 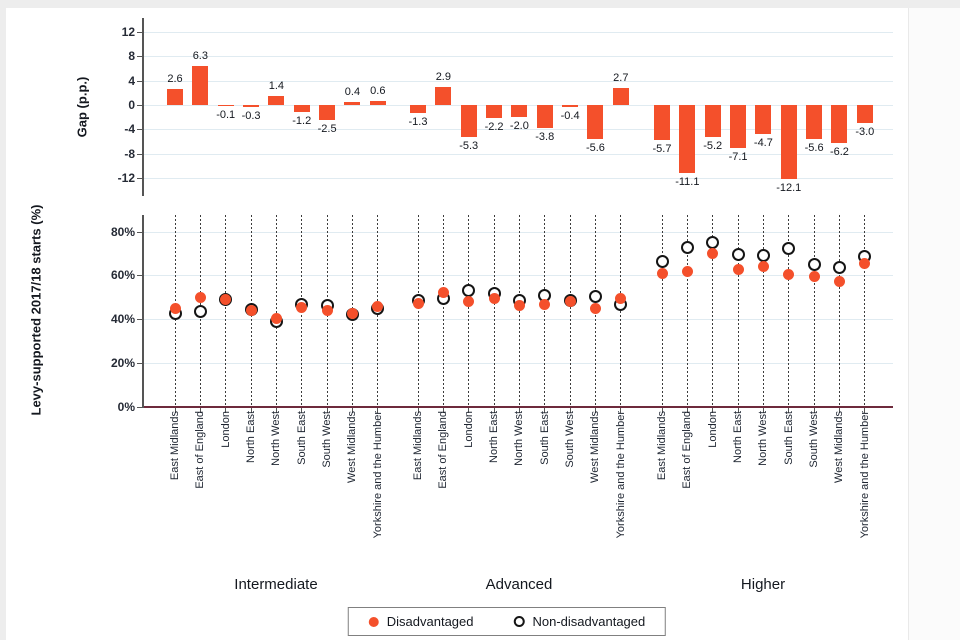 I want to click on page-edge-right, so click(x=934, y=324).